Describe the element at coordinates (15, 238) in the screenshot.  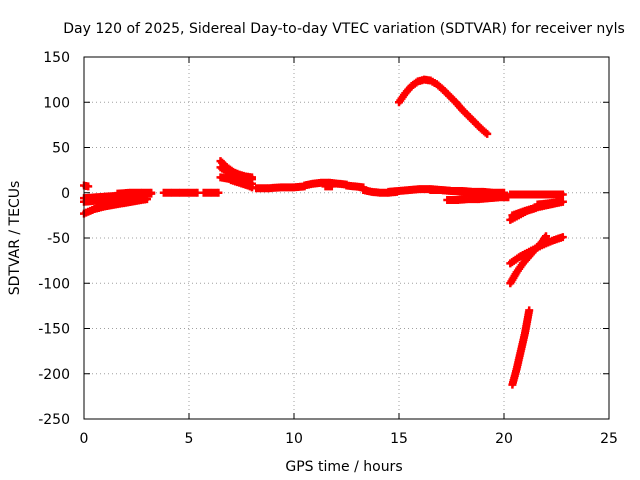
I see `y-axis-label: SDTVAR / TECUs` at that location.